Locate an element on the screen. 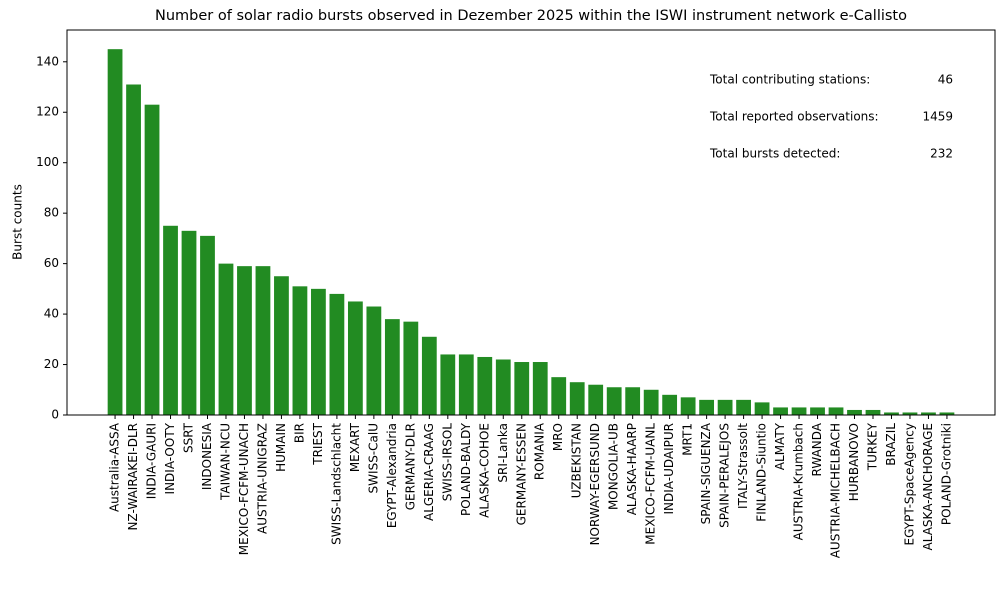 Image resolution: width=1005 pixels, height=591 pixels. x-tick-label: Australia-ASSA is located at coordinates (115, 467).